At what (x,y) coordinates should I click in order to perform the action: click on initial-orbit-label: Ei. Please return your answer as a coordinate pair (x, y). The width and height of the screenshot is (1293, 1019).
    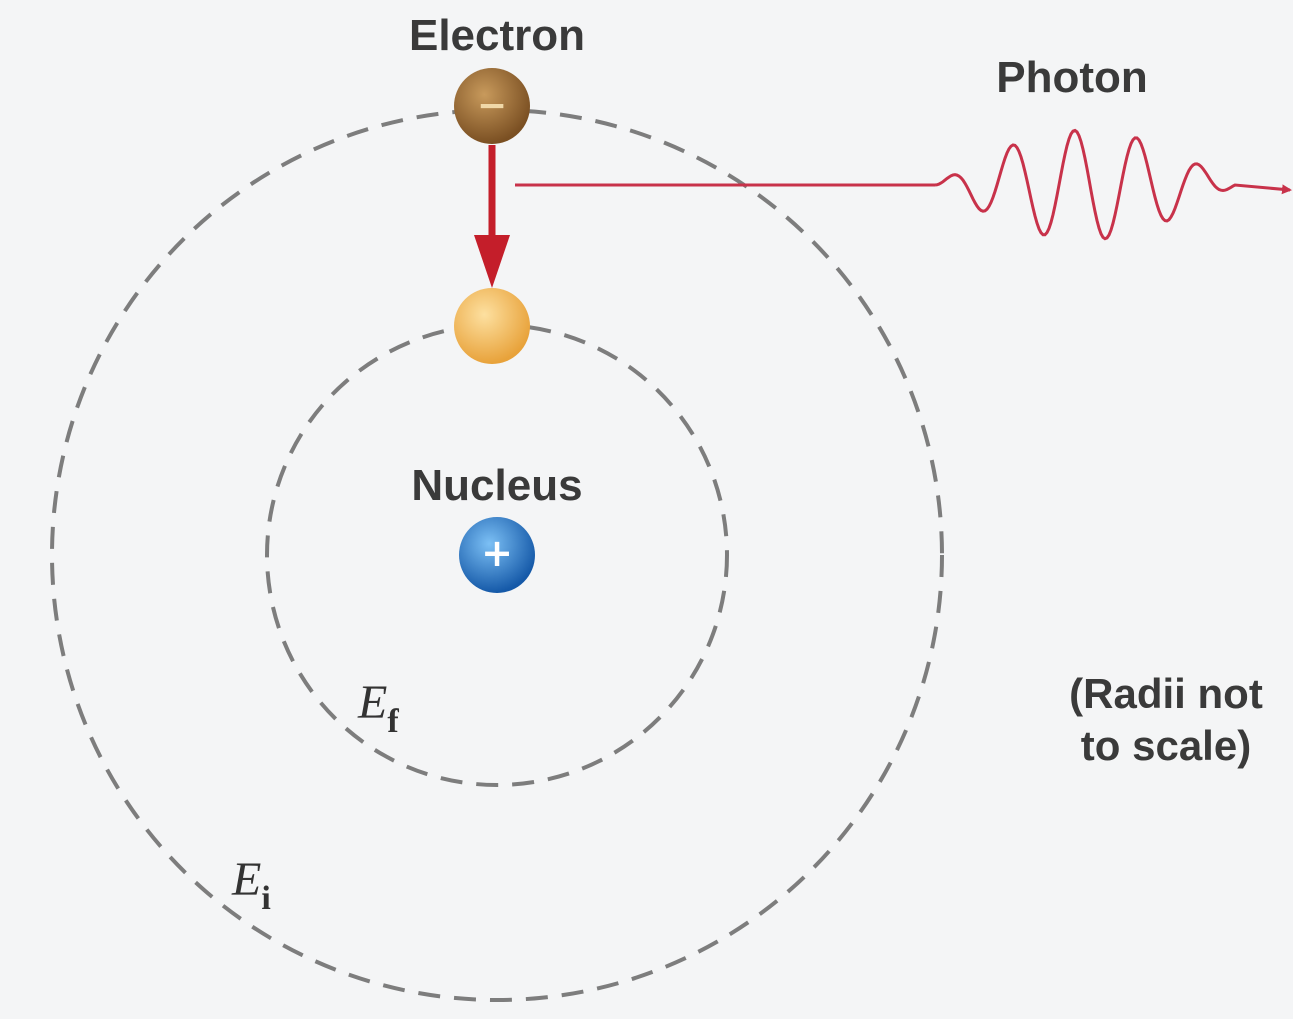
    Looking at the image, I should click on (251, 885).